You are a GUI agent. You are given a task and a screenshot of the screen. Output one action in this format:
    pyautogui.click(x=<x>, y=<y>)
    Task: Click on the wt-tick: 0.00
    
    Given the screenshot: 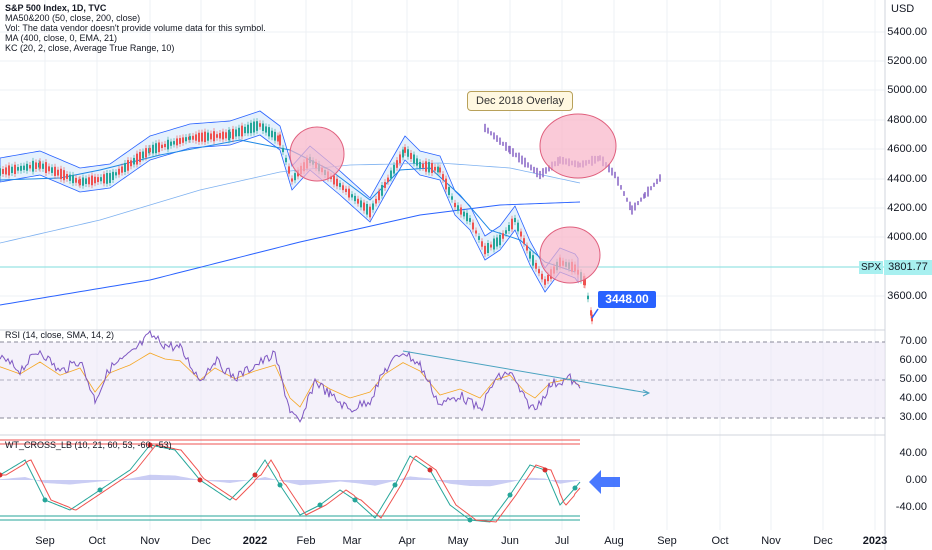 What is the action you would take?
    pyautogui.click(x=916, y=480)
    